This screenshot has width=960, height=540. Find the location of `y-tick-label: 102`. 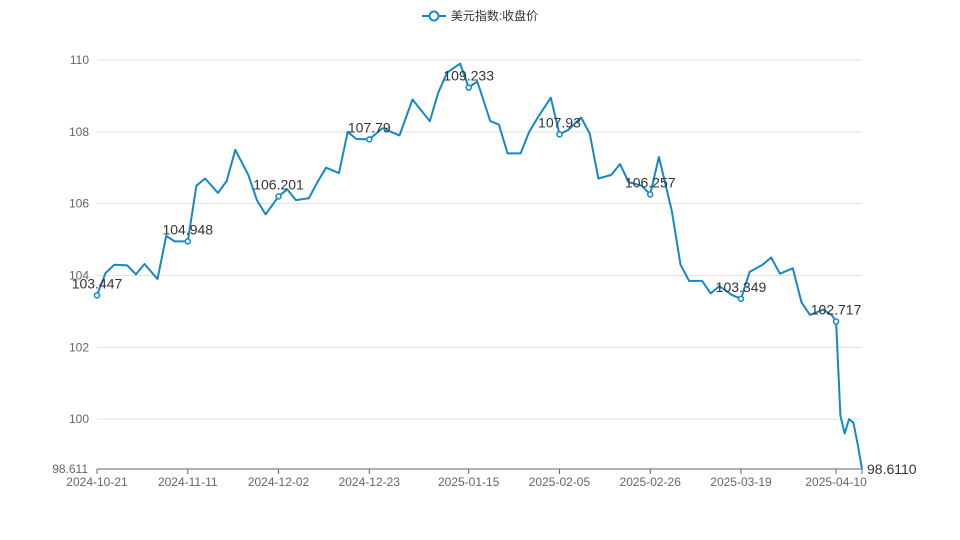

y-tick-label: 102 is located at coordinates (79, 347).